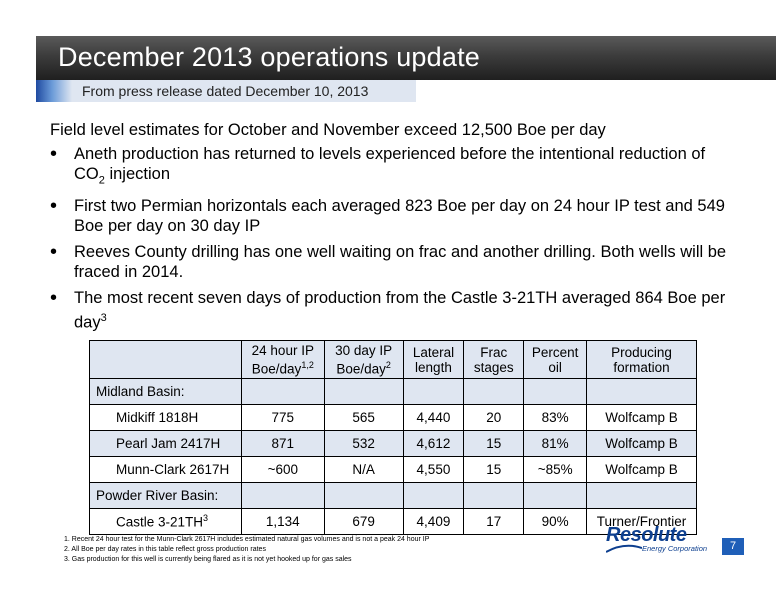 The width and height of the screenshot is (776, 600). I want to click on header-well, so click(165, 359).